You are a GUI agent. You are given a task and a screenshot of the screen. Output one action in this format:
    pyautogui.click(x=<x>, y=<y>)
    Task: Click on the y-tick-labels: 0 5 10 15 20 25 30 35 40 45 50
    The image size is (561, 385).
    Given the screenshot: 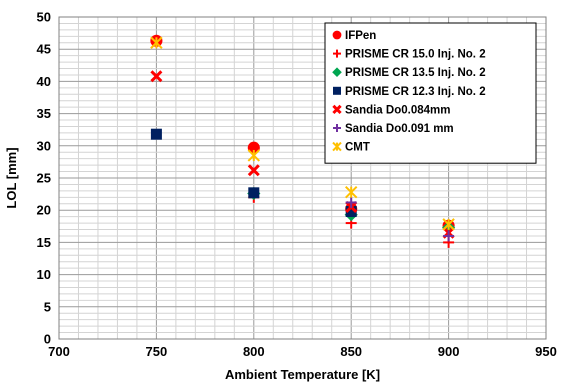 What is the action you would take?
    pyautogui.click(x=44, y=178)
    